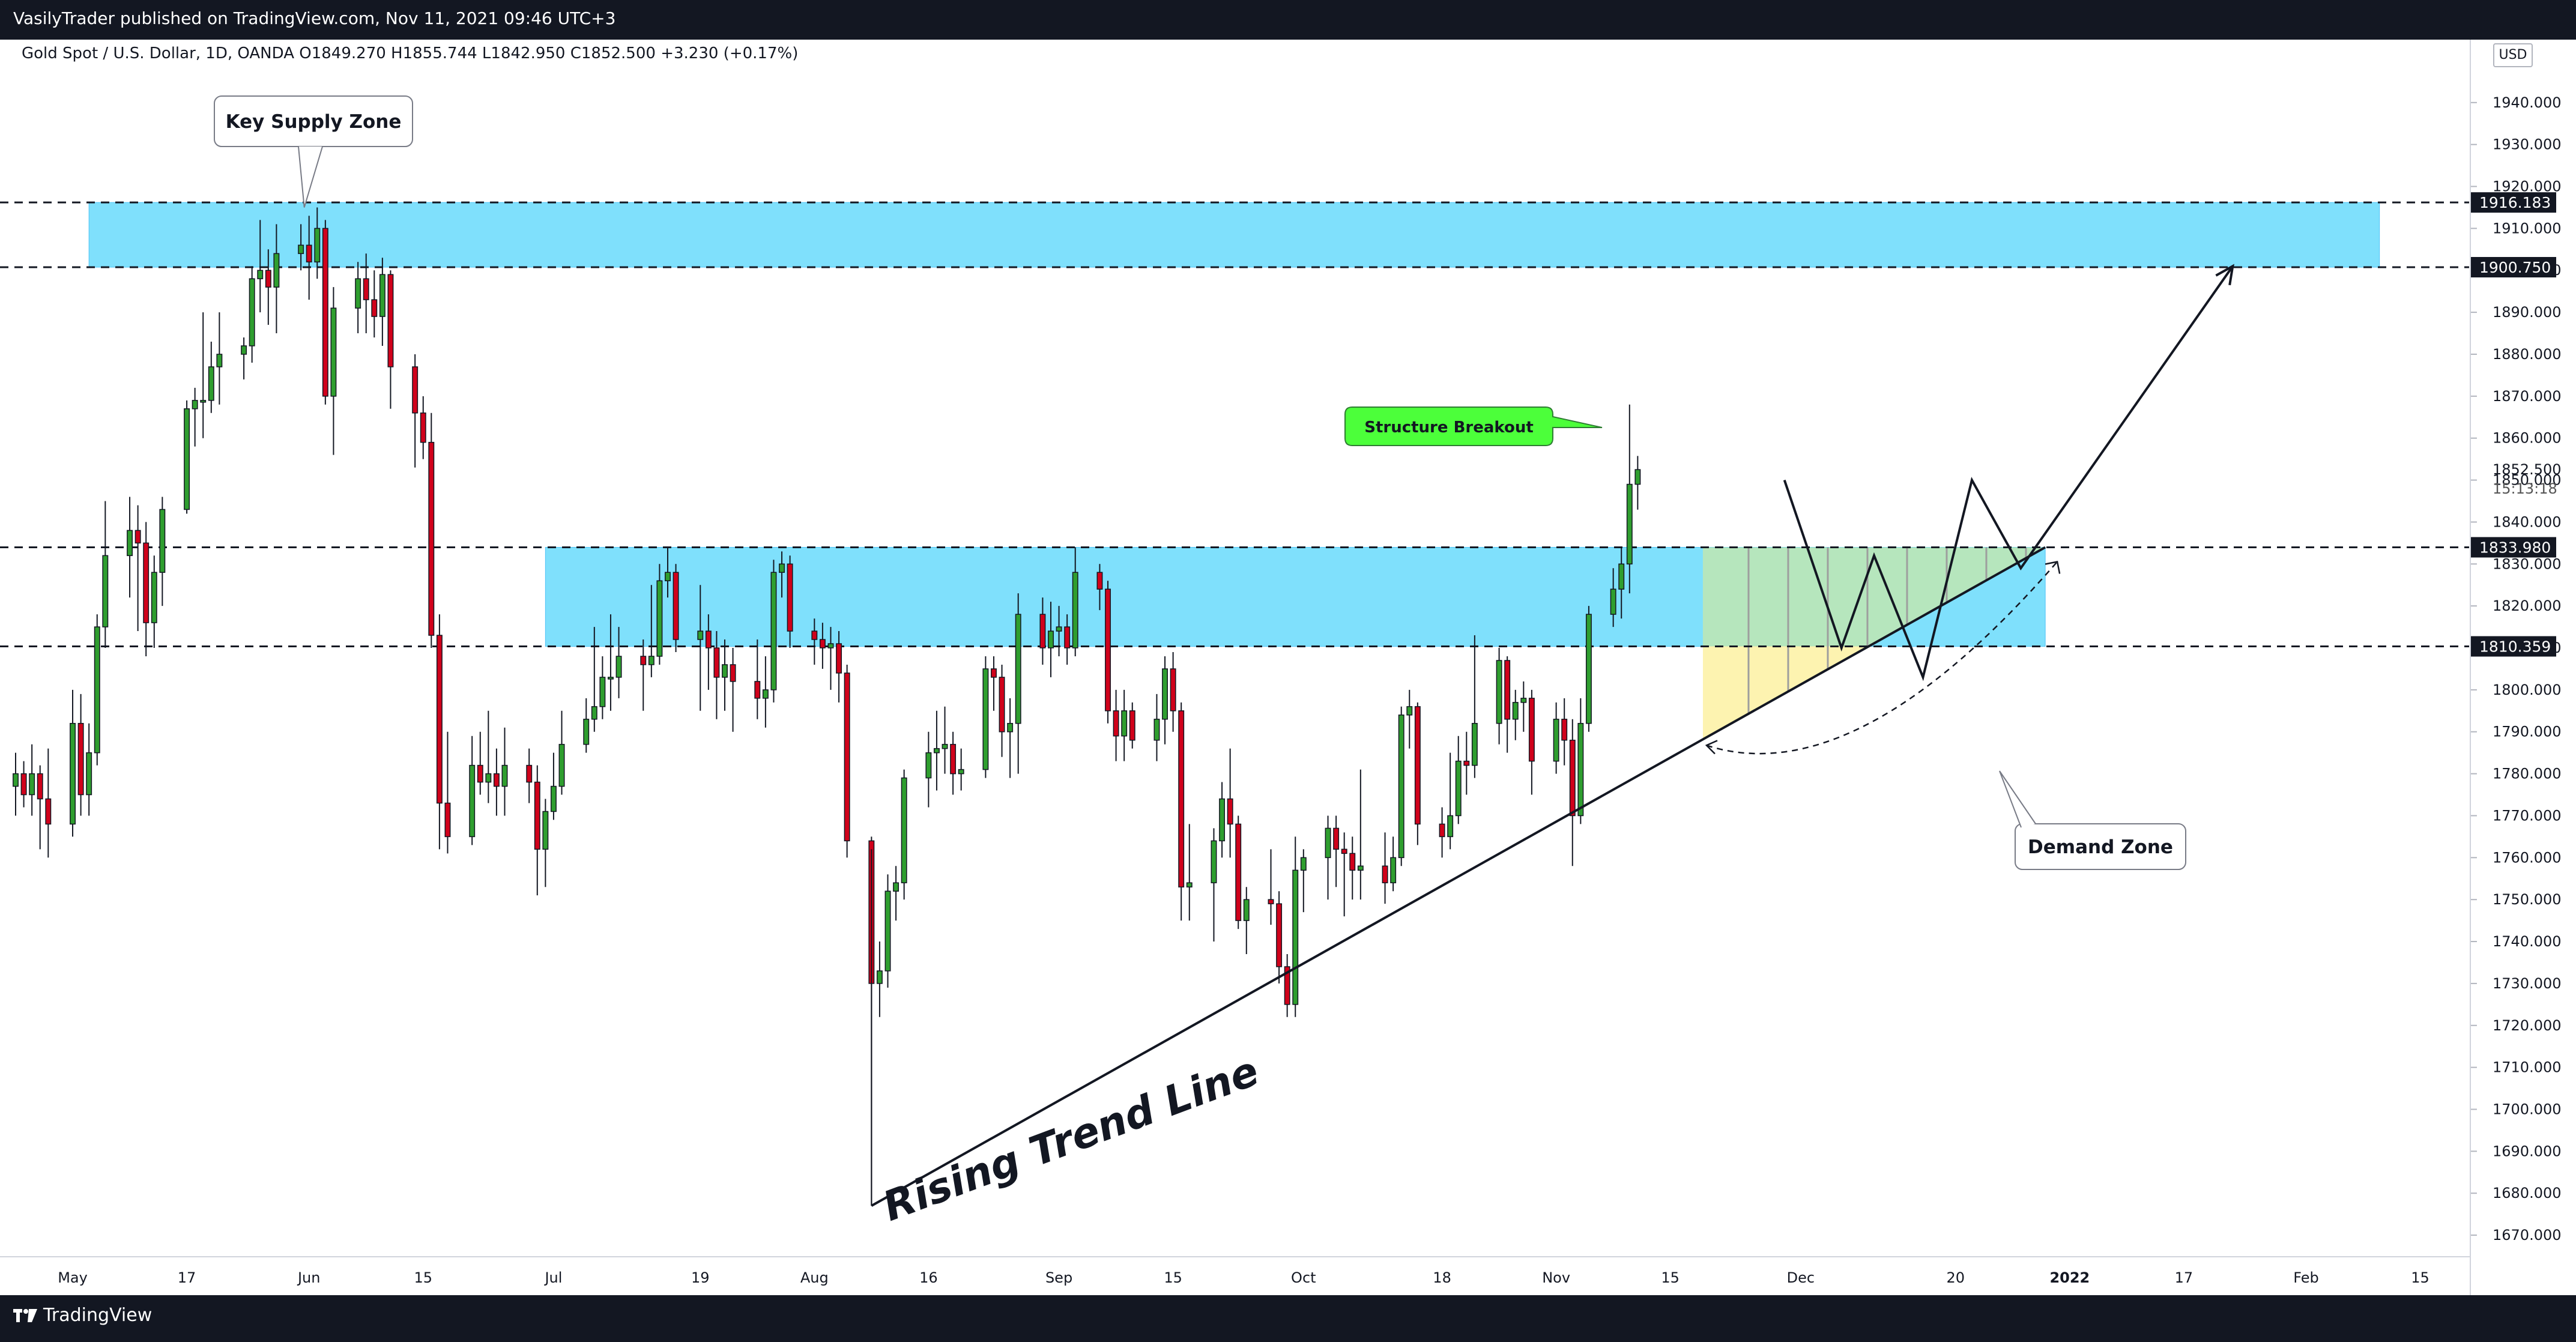 Image resolution: width=2576 pixels, height=1342 pixels. What do you see at coordinates (2527, 900) in the screenshot?
I see `price-tick-label: 1750.000` at bounding box center [2527, 900].